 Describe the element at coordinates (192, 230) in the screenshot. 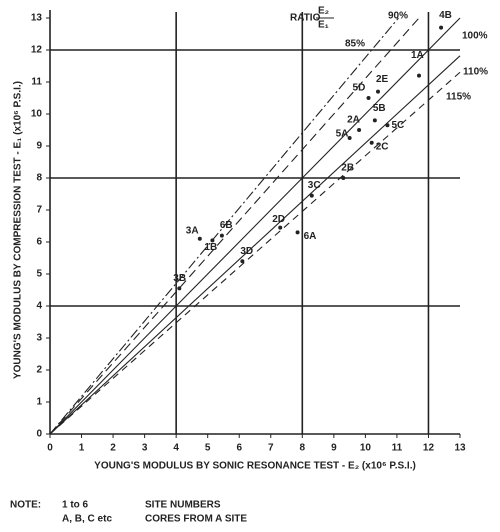

I see `point-label: 3A` at that location.